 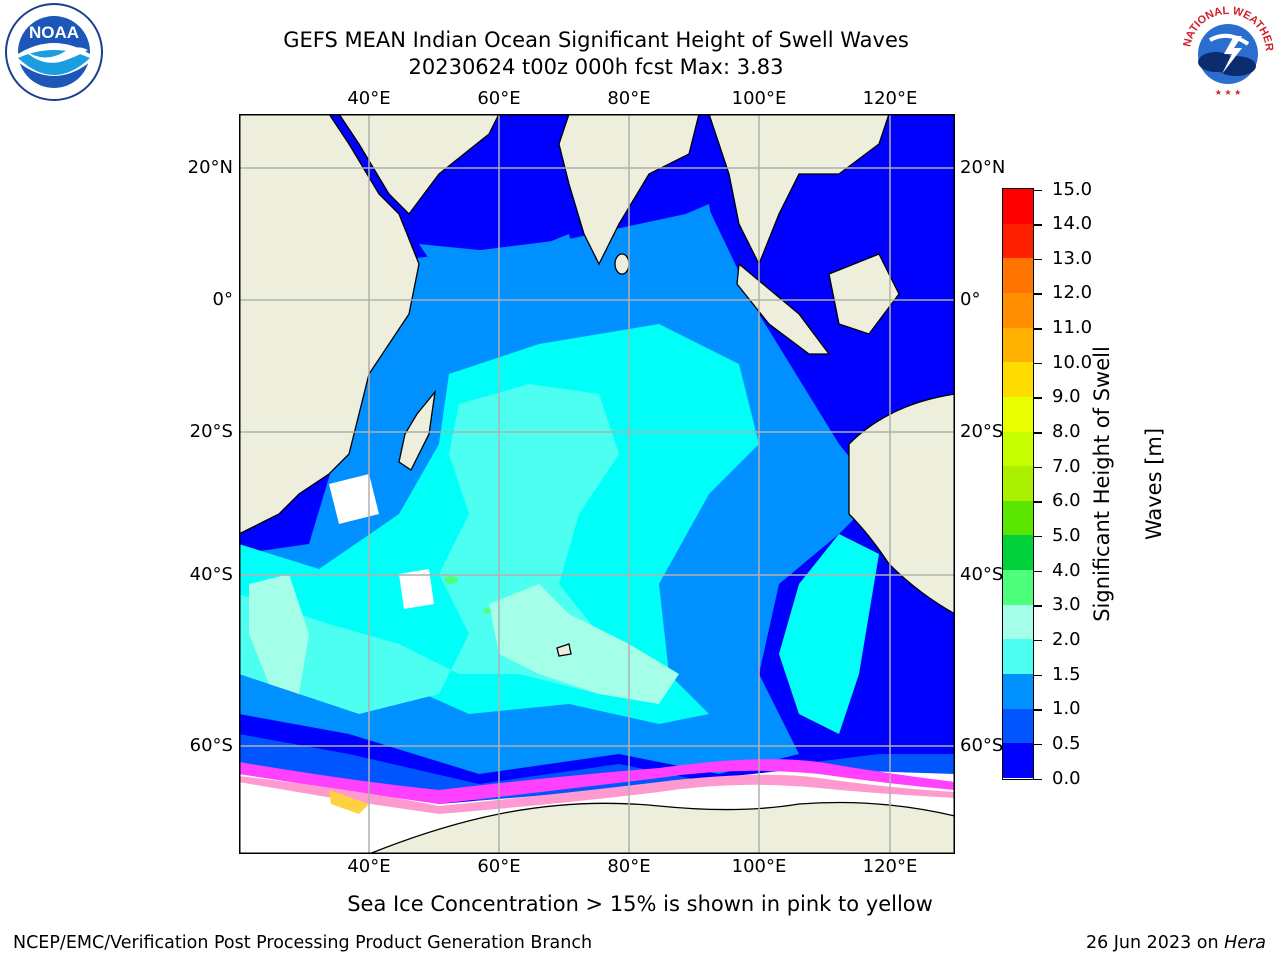 What do you see at coordinates (1066, 709) in the screenshot?
I see `colorbar-label: 1.0` at bounding box center [1066, 709].